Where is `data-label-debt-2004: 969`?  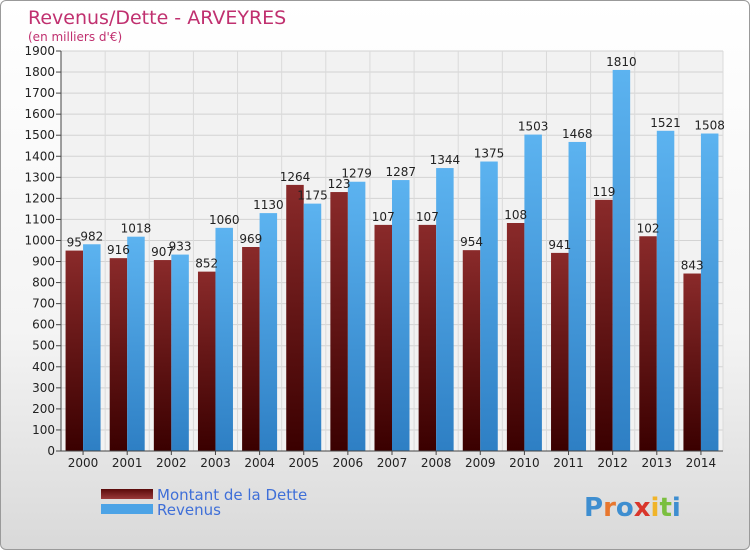
data-label-debt-2004: 969 is located at coordinates (250, 239).